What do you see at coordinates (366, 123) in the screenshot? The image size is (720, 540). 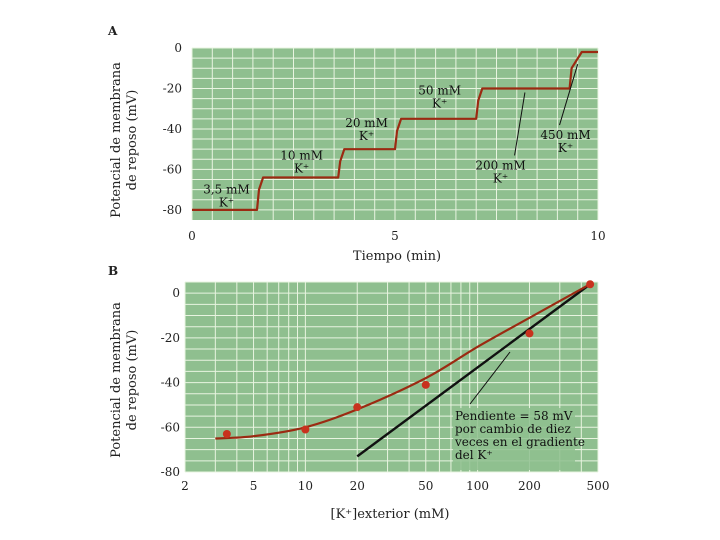 I see `annotation-k-20-line-1: 20 mM` at bounding box center [366, 123].